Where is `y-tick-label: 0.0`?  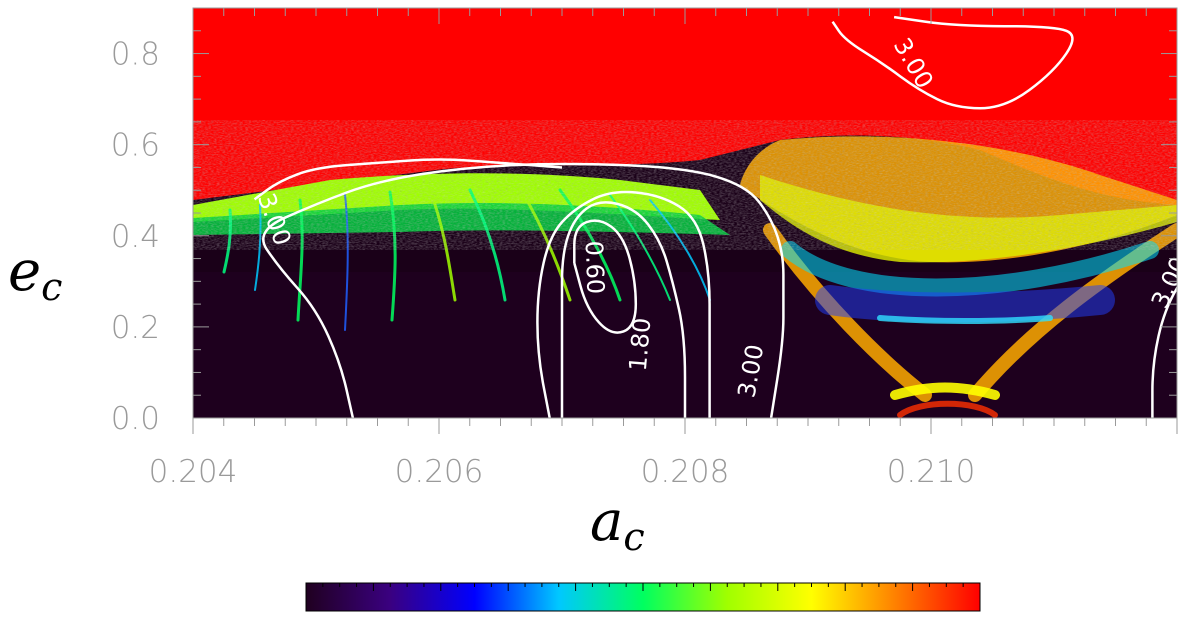 y-tick-label: 0.0 is located at coordinates (135, 419).